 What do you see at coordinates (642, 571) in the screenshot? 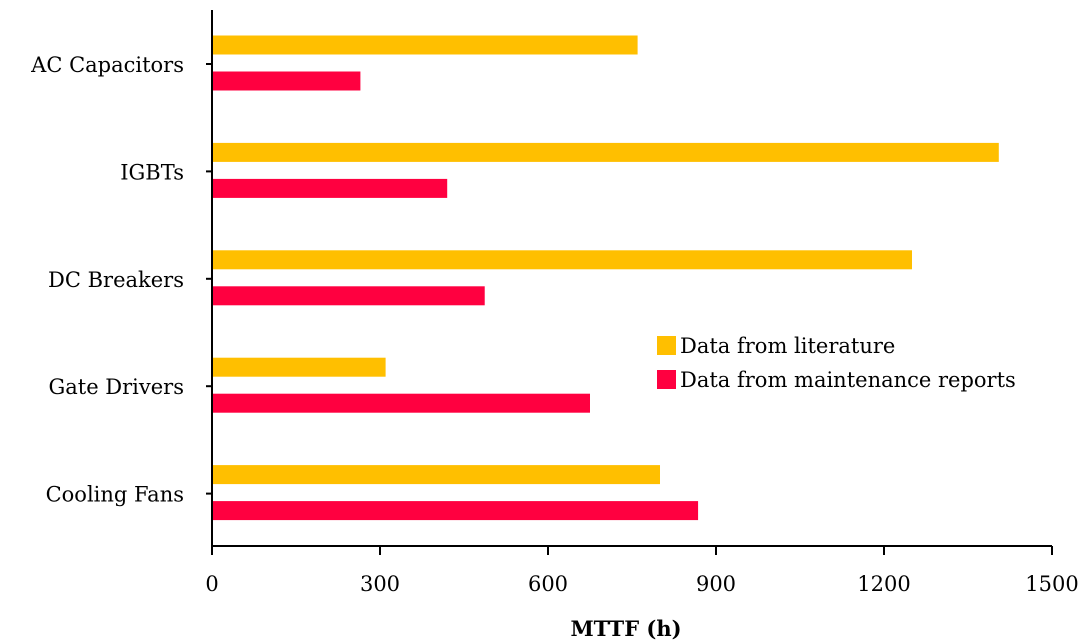
I see `ticks-layer: 0 300 600 900 1200 1500` at bounding box center [642, 571].